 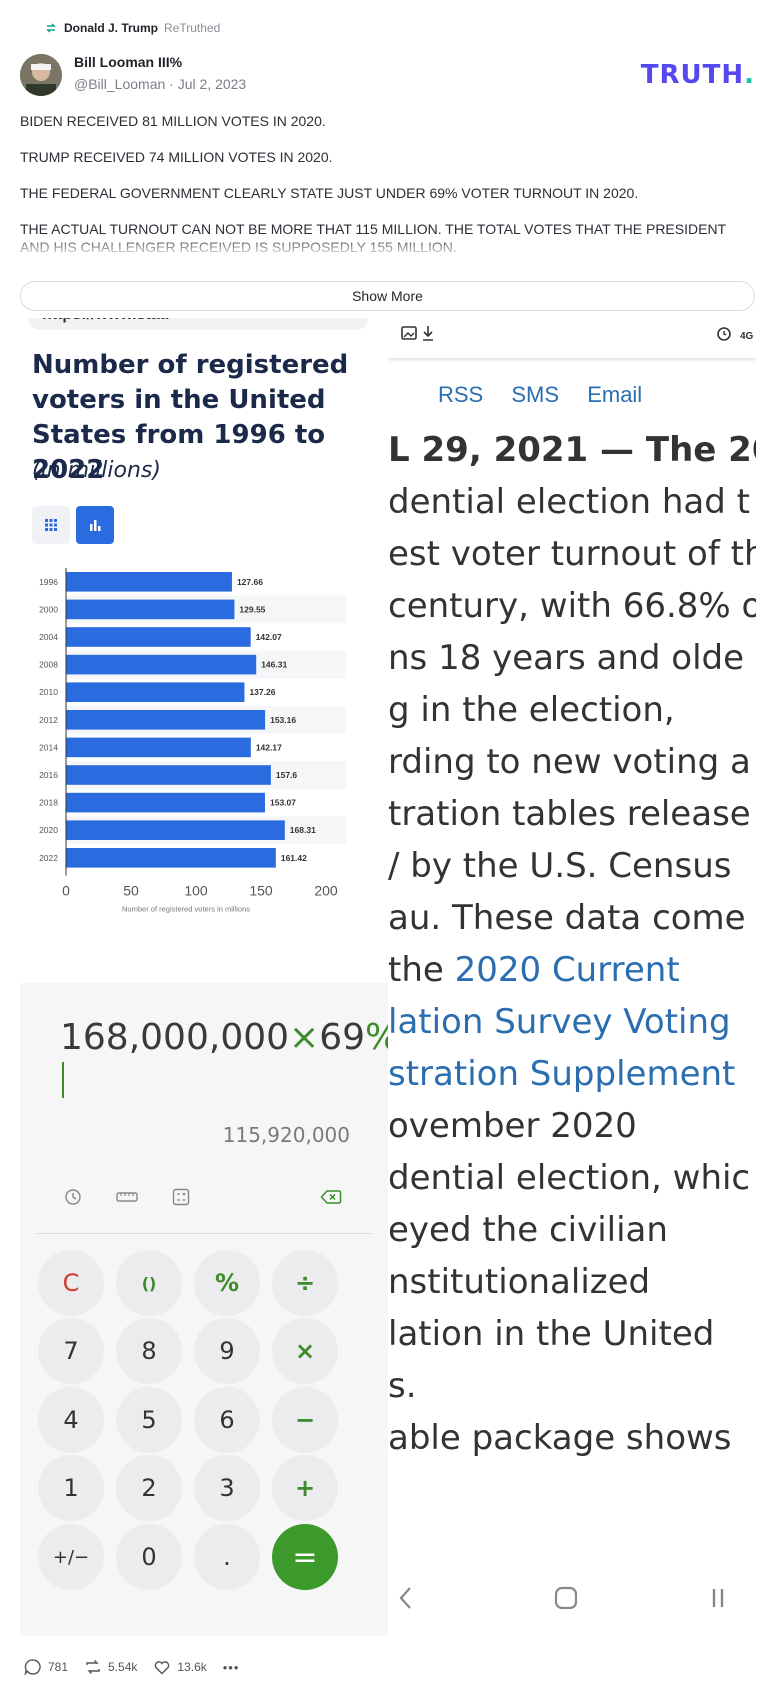 What do you see at coordinates (46, 1667) in the screenshot?
I see `reply-button: 781` at bounding box center [46, 1667].